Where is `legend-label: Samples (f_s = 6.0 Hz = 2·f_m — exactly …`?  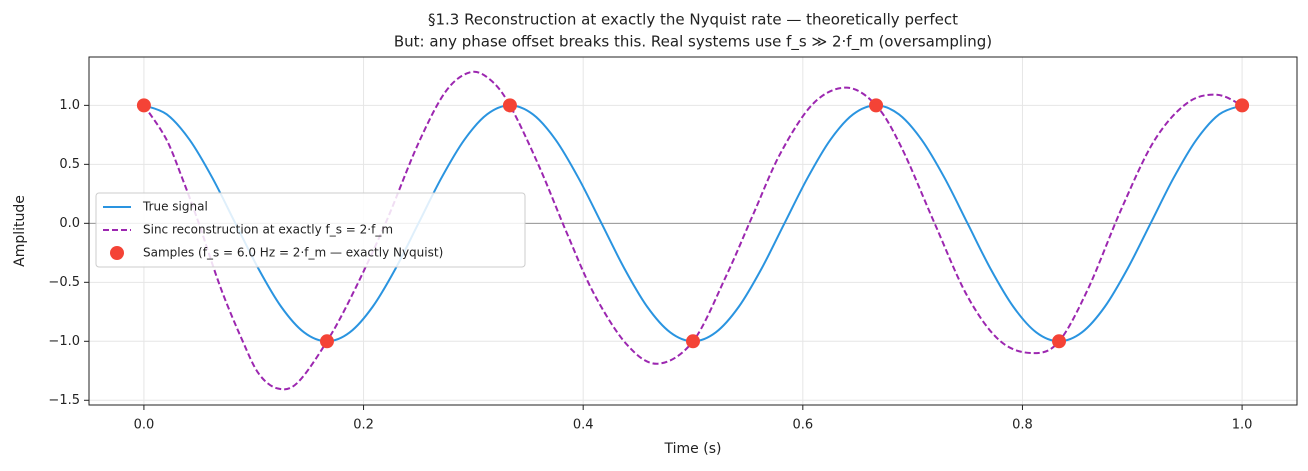
legend-label: Samples (f_s = 6.0 Hz = 2·f_m — exactly … is located at coordinates (293, 253).